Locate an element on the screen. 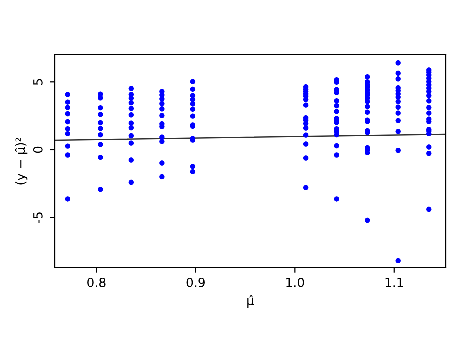 Image resolution: width=474 pixels, height=338 pixels. y-tick-label: 5 is located at coordinates (38, 82).